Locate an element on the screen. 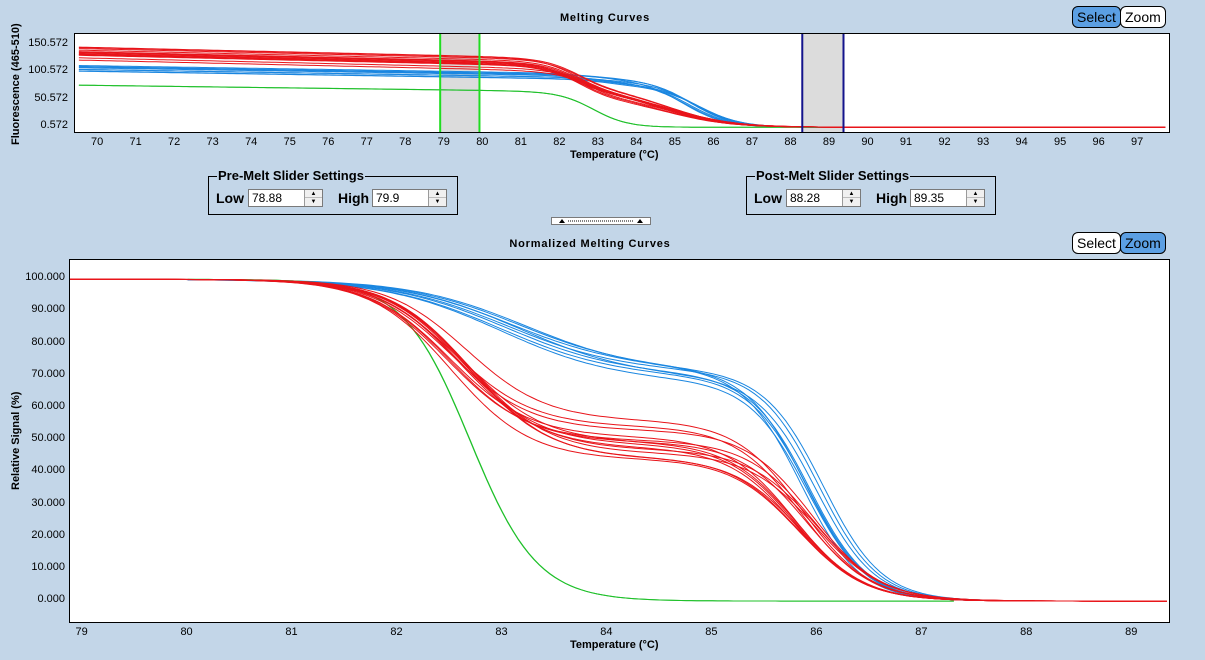 The height and width of the screenshot is (660, 1205). y-tick-label: 20.000 is located at coordinates (48, 534).